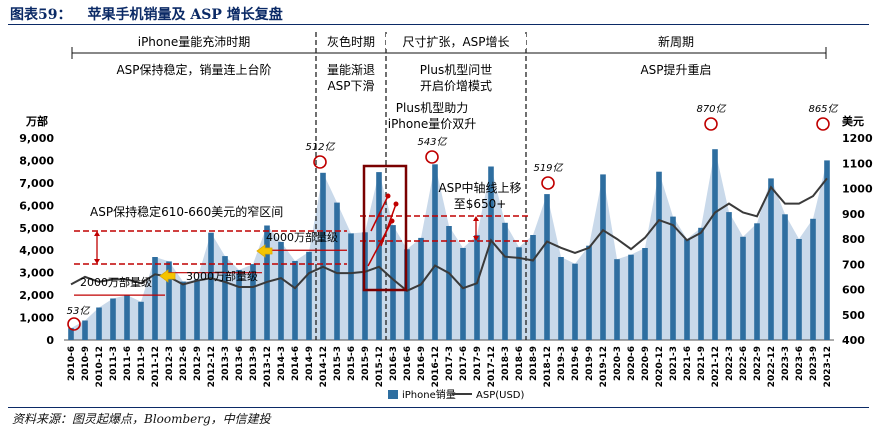 Image resolution: width=877 pixels, height=430 pixels. Describe the element at coordinates (772, 366) in the screenshot. I see `x-tick-label: 2022-12` at that location.